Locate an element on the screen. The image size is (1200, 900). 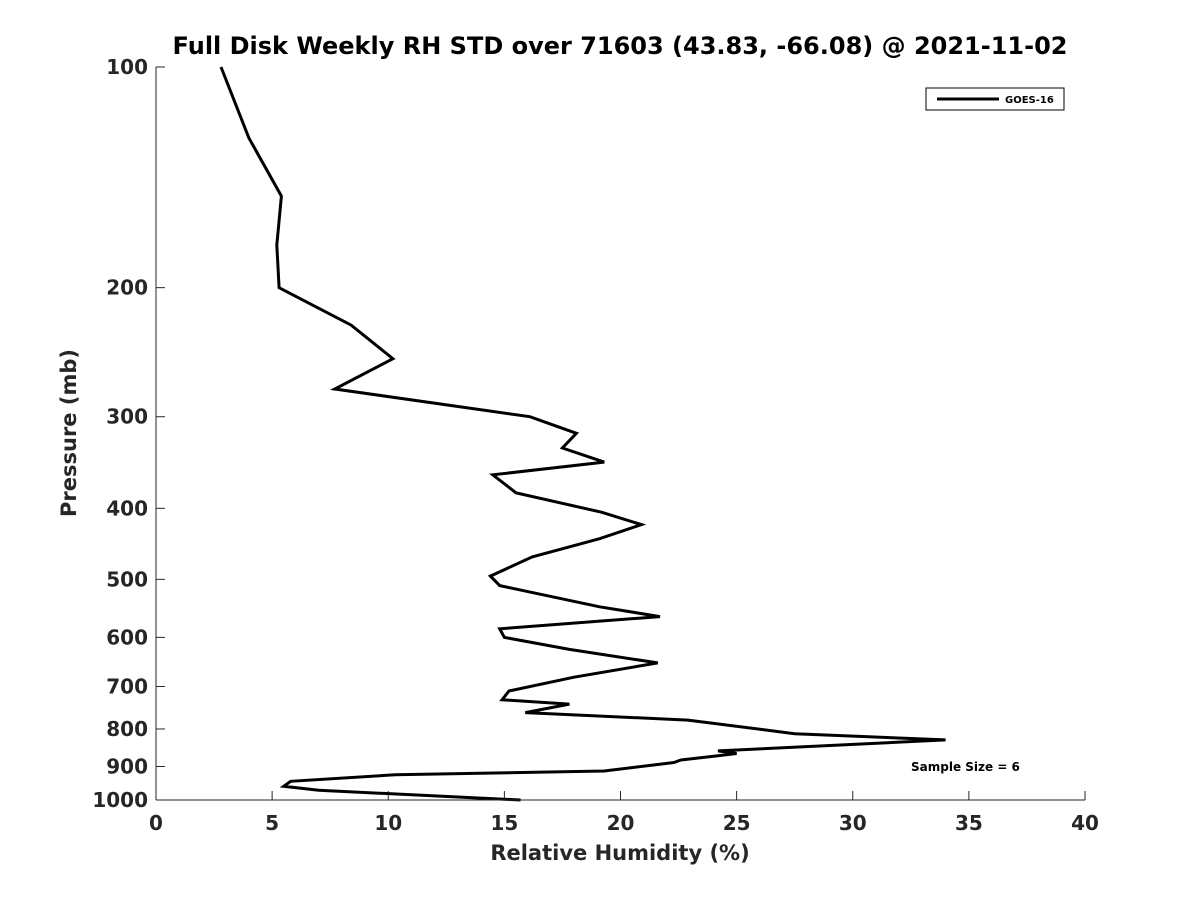
y-tick-label: 700 is located at coordinates (127, 686).